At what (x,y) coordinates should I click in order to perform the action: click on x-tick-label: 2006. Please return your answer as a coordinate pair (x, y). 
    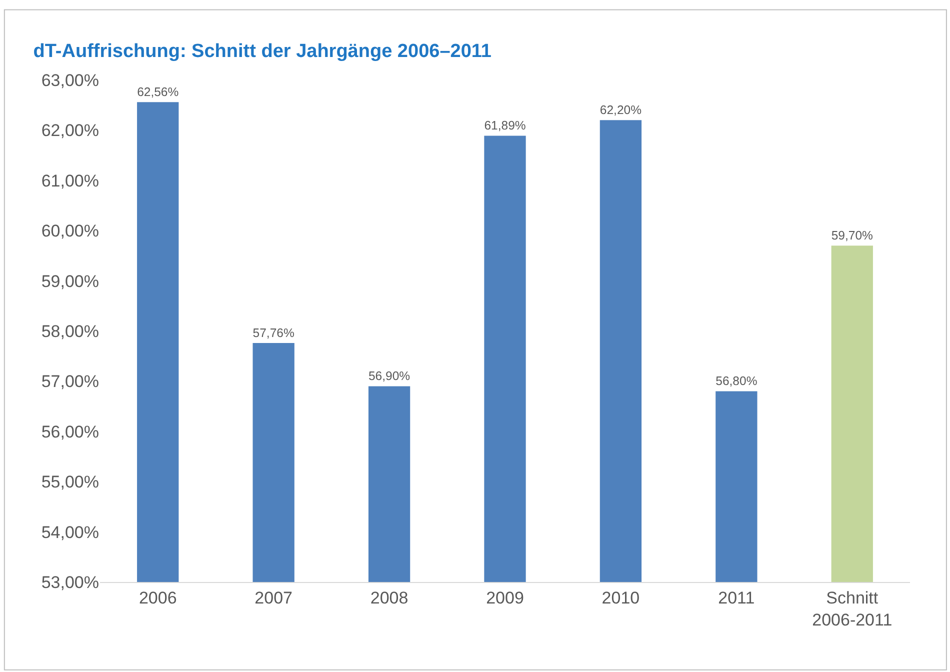
    Looking at the image, I should click on (157, 598).